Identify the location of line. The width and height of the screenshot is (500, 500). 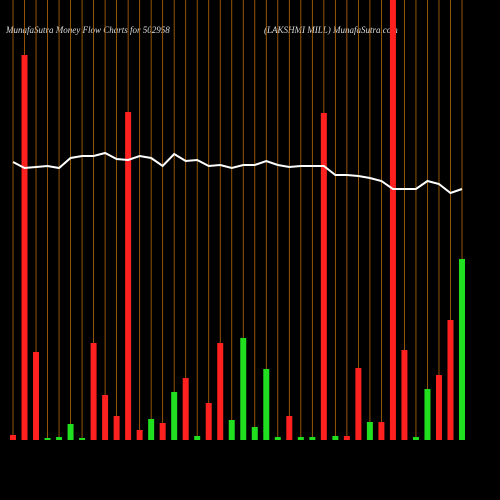
(237, 173).